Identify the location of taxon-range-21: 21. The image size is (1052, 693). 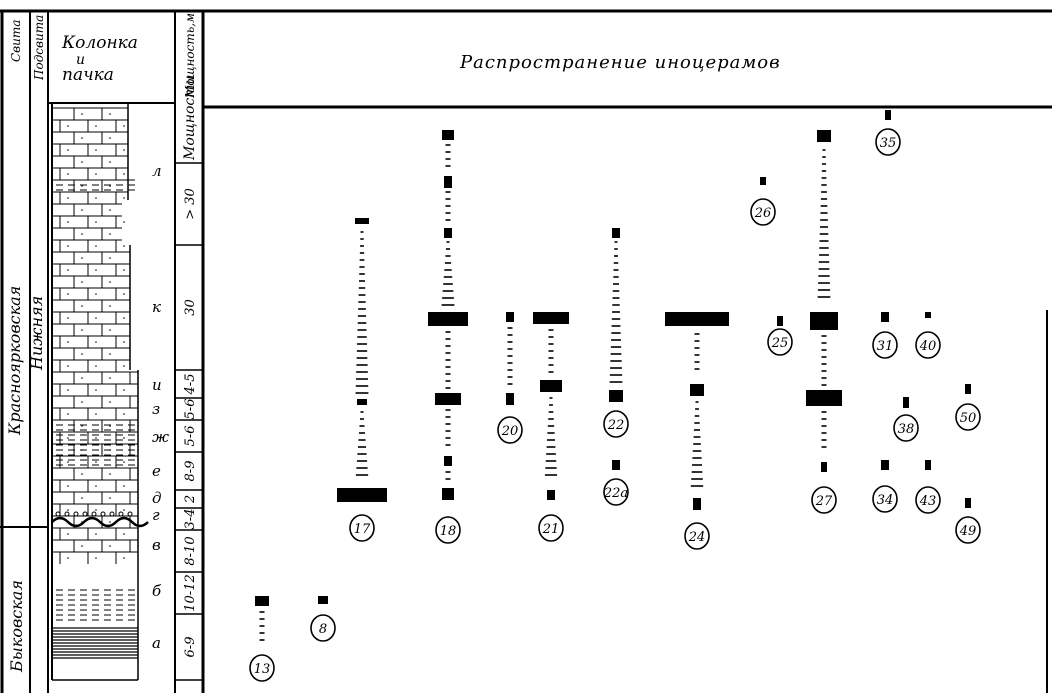
(551, 427).